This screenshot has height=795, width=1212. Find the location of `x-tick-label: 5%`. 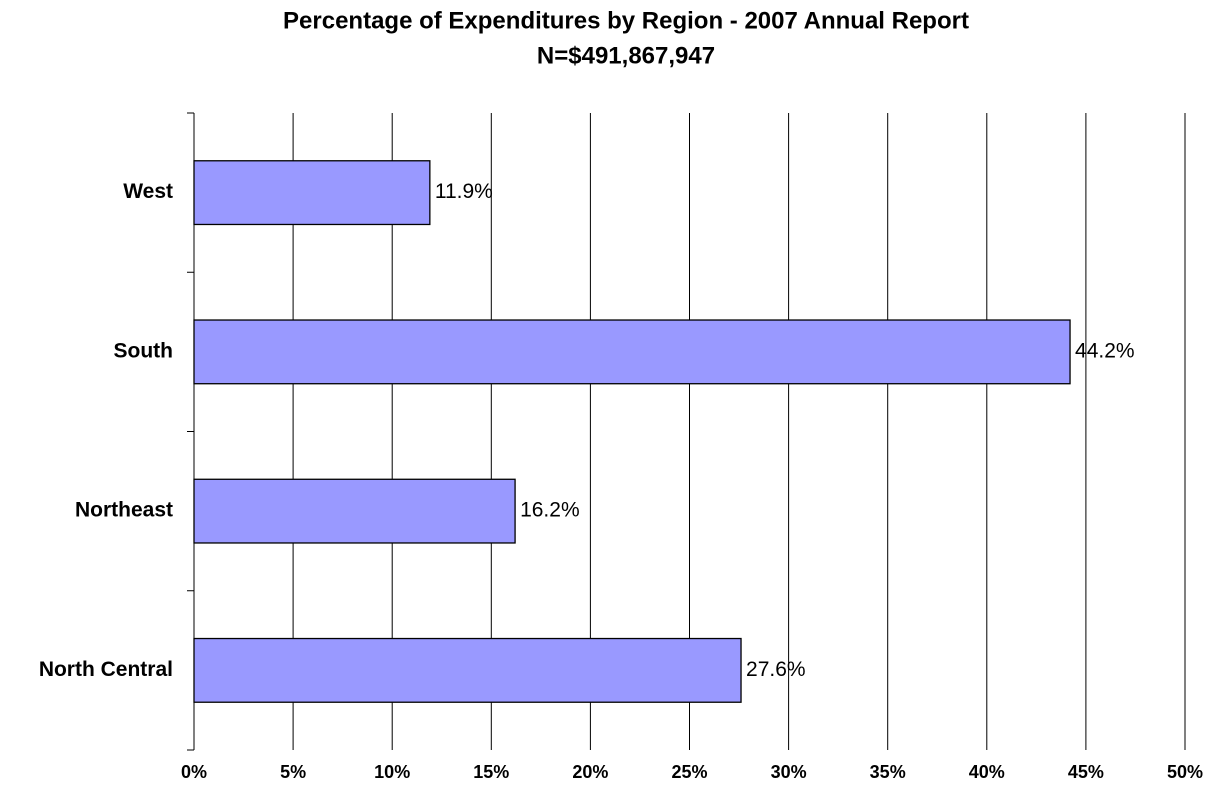

x-tick-label: 5% is located at coordinates (293, 772).